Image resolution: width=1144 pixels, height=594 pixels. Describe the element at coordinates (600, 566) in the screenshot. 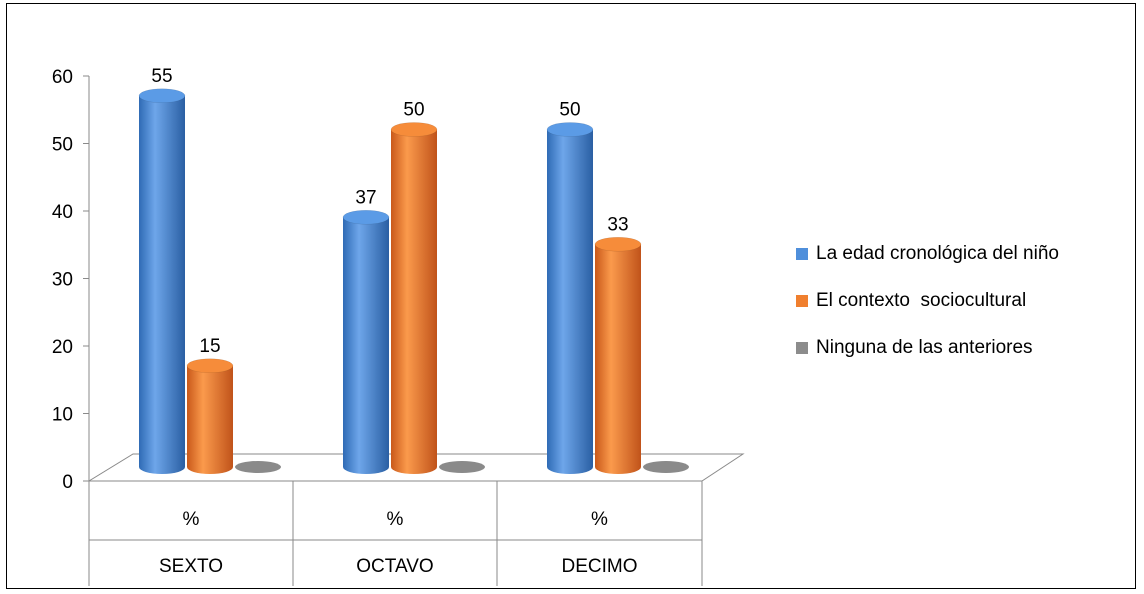

I see `x-group-label: DECIMO` at that location.